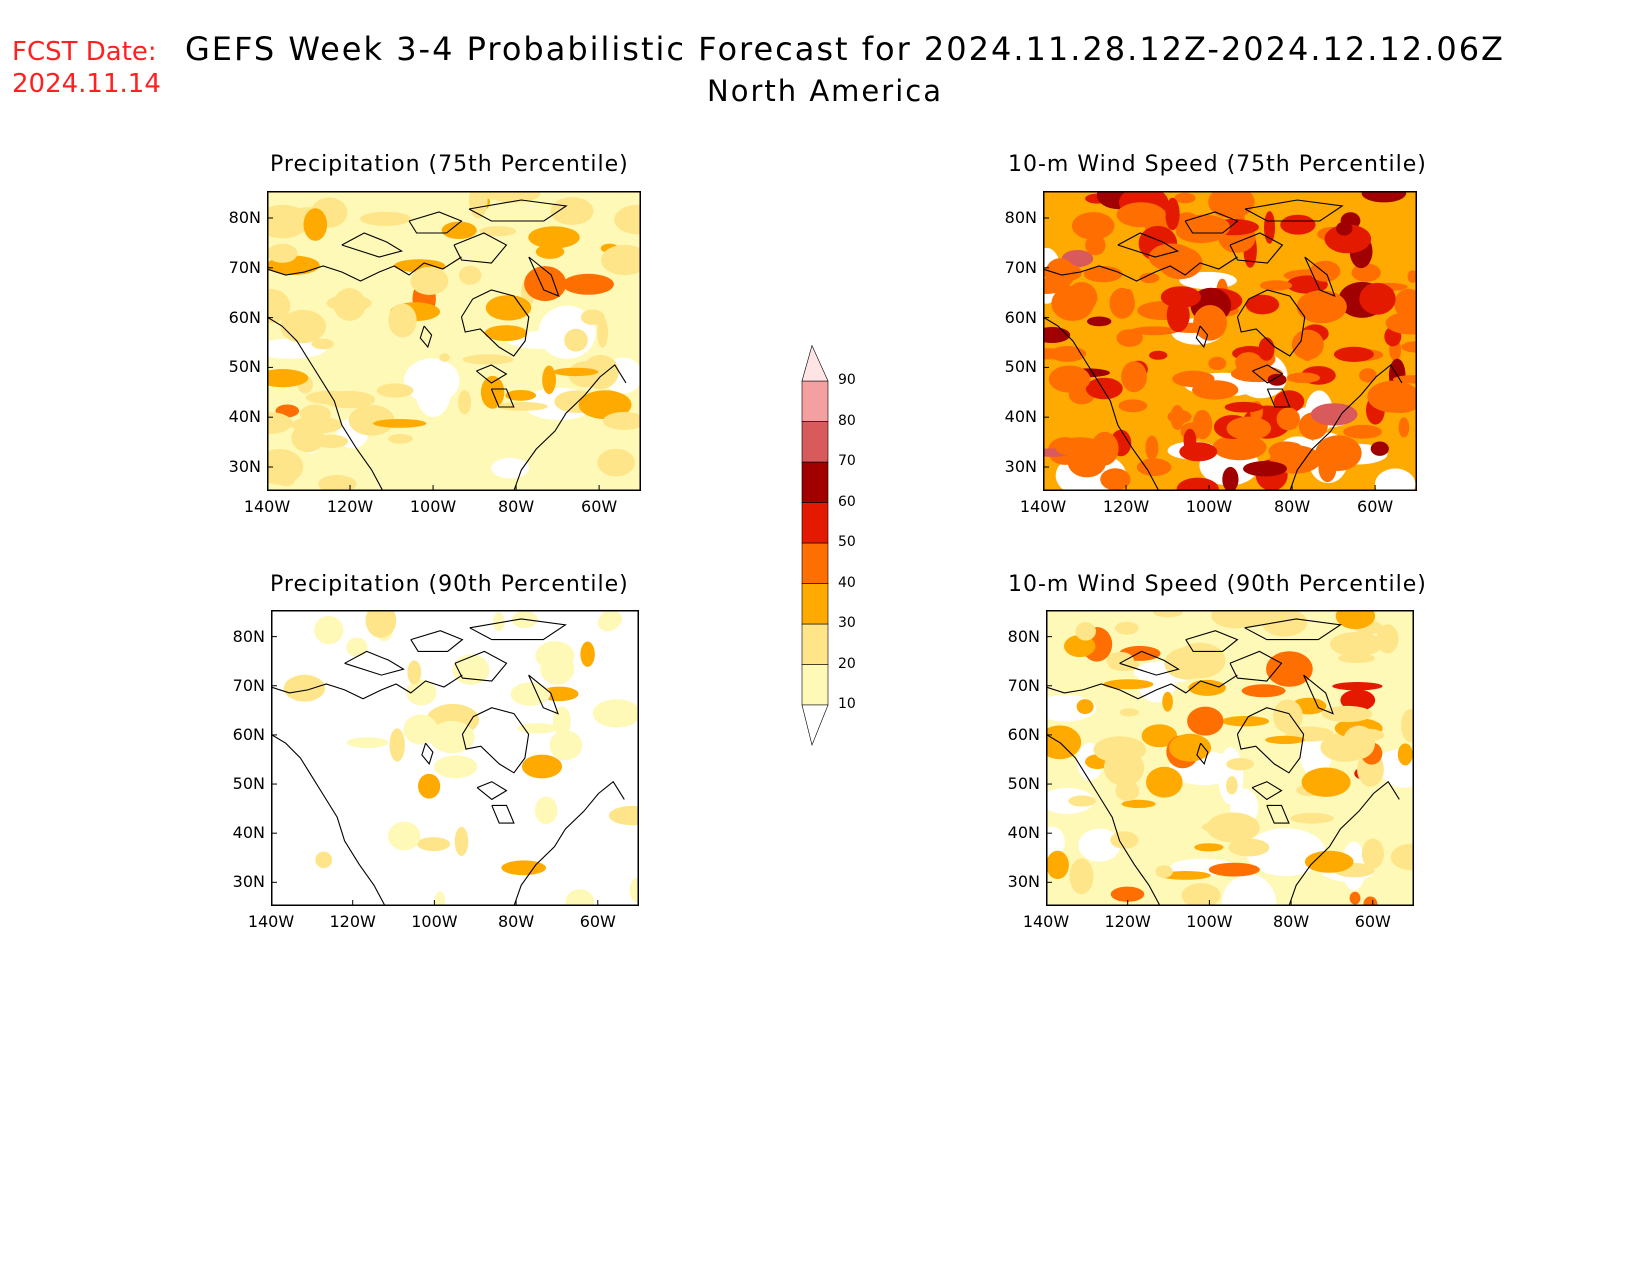  I want to click on colorbar-level-label: 90, so click(847, 380).